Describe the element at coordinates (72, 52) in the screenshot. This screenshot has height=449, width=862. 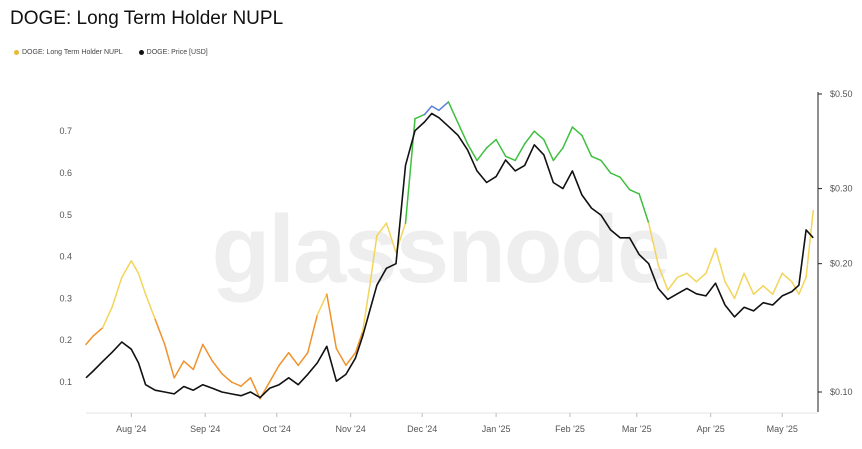
I see `legend-label-nupl: DOGE: Long Term Holder NUPL` at that location.